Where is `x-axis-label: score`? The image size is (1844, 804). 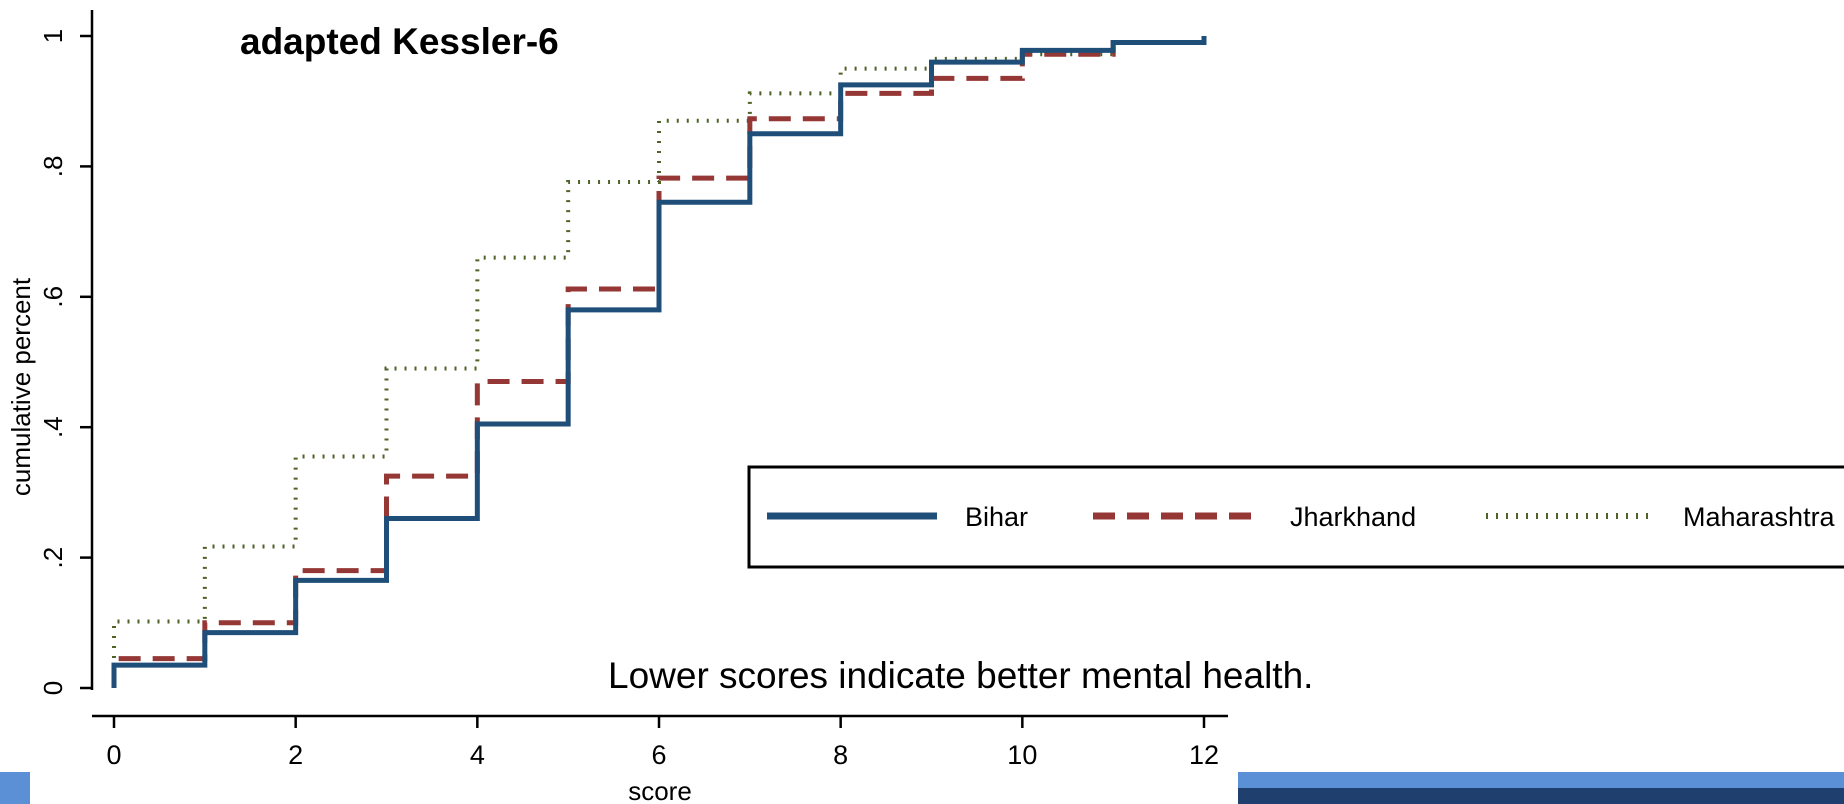
x-axis-label: score is located at coordinates (660, 790).